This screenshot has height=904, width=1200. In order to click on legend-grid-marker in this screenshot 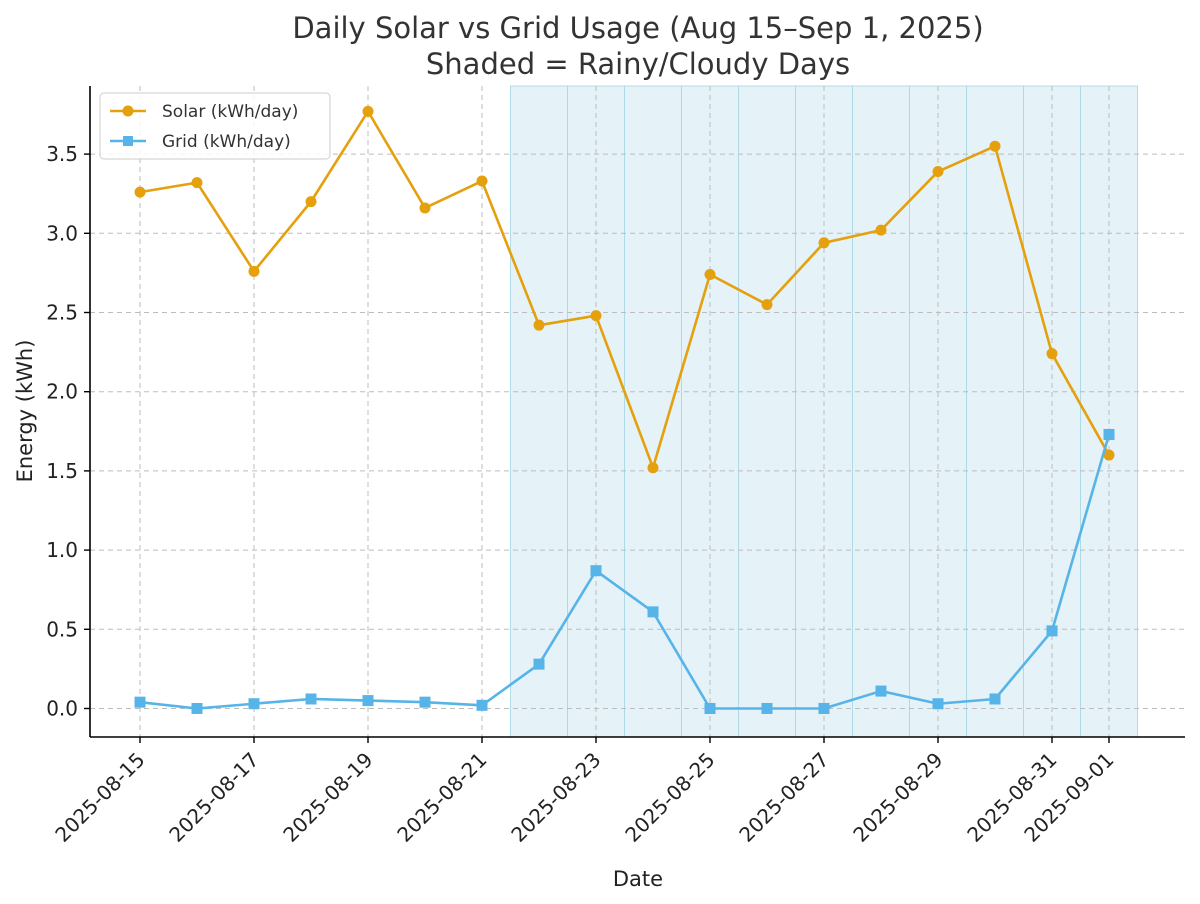, I will do `click(128, 141)`.